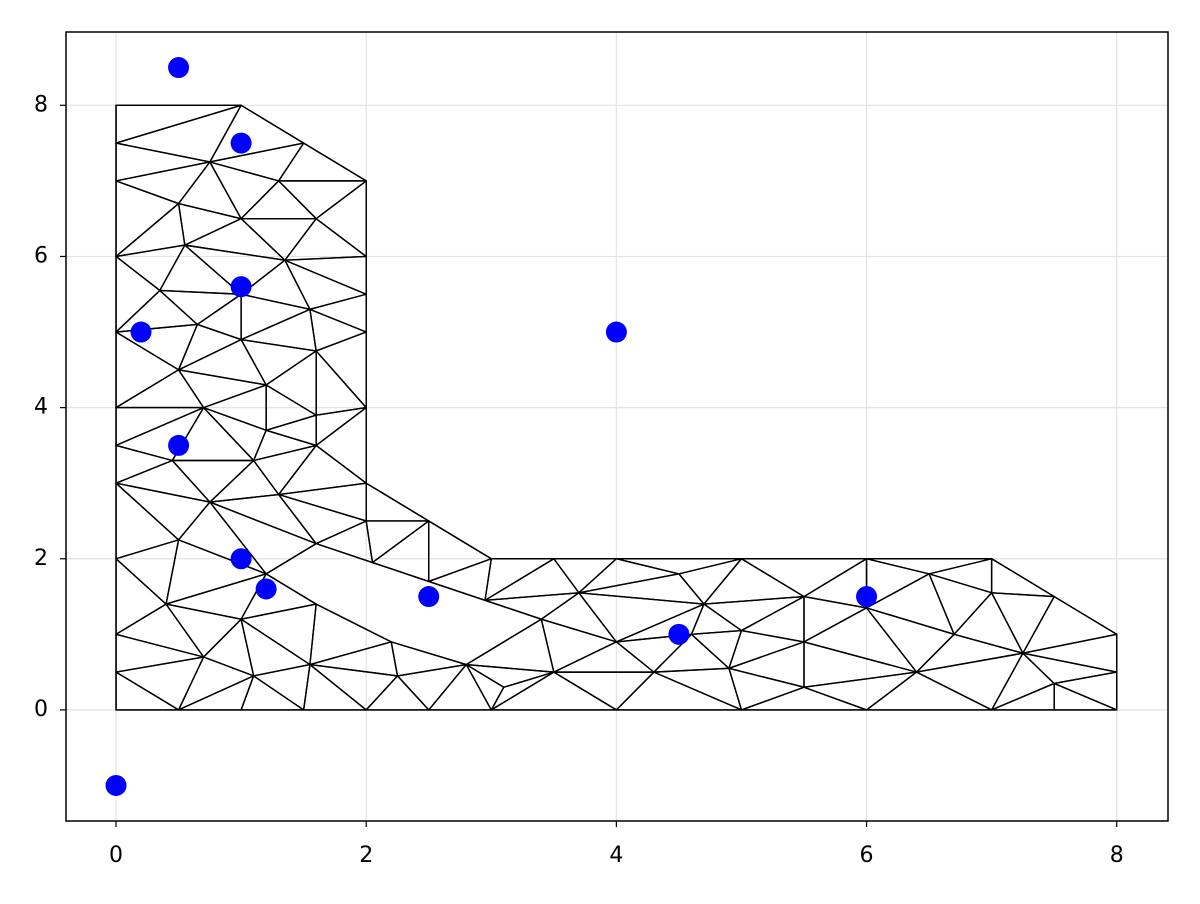 This screenshot has width=1200, height=904. Describe the element at coordinates (41, 407) in the screenshot. I see `y-tick-label: 4` at that location.